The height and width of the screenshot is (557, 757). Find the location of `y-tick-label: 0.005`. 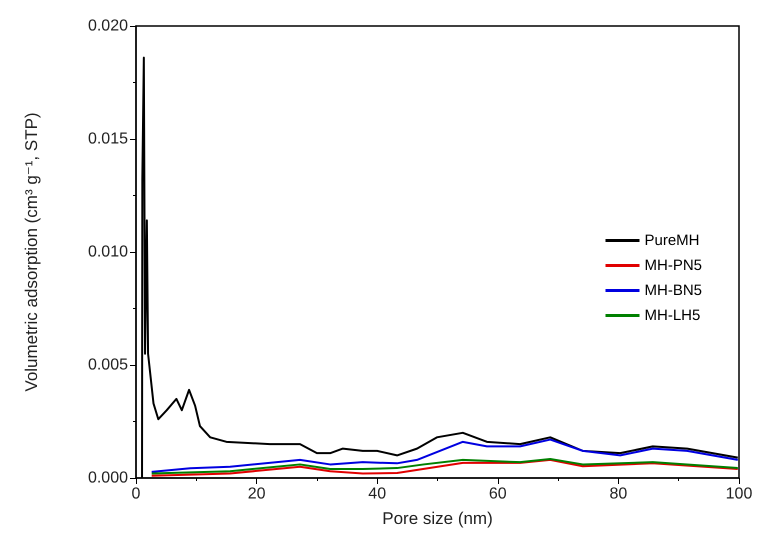

y-tick-label: 0.005 is located at coordinates (108, 365).